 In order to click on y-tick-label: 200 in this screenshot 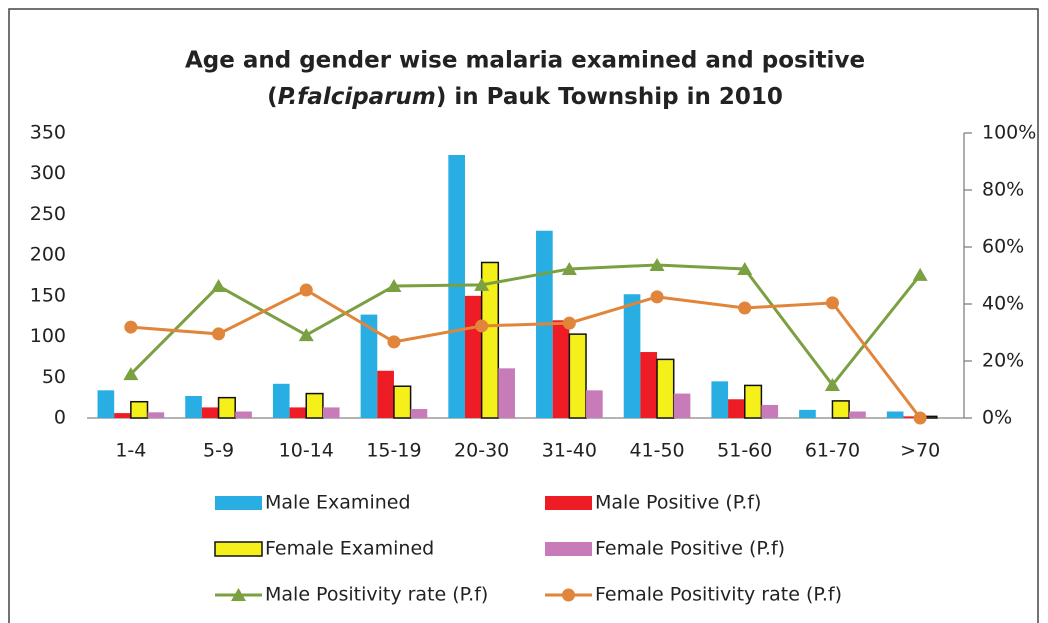, I will do `click(48, 255)`.